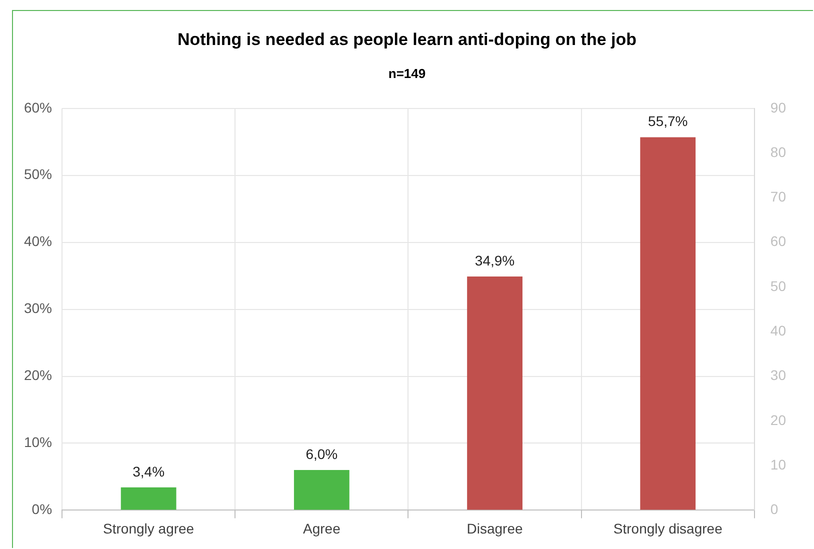 Image resolution: width=814 pixels, height=549 pixels. I want to click on y-tick-label: 10%, so click(38, 442).